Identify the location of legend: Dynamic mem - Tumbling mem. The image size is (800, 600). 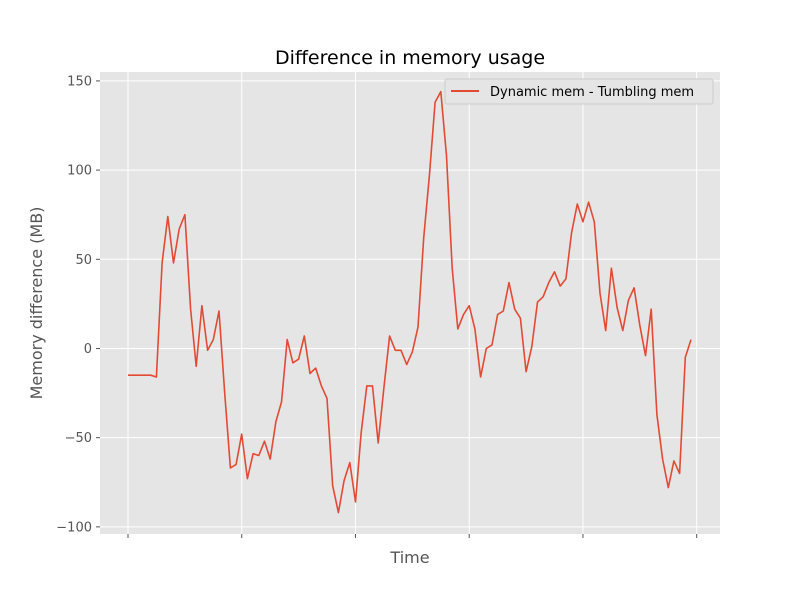
(579, 91).